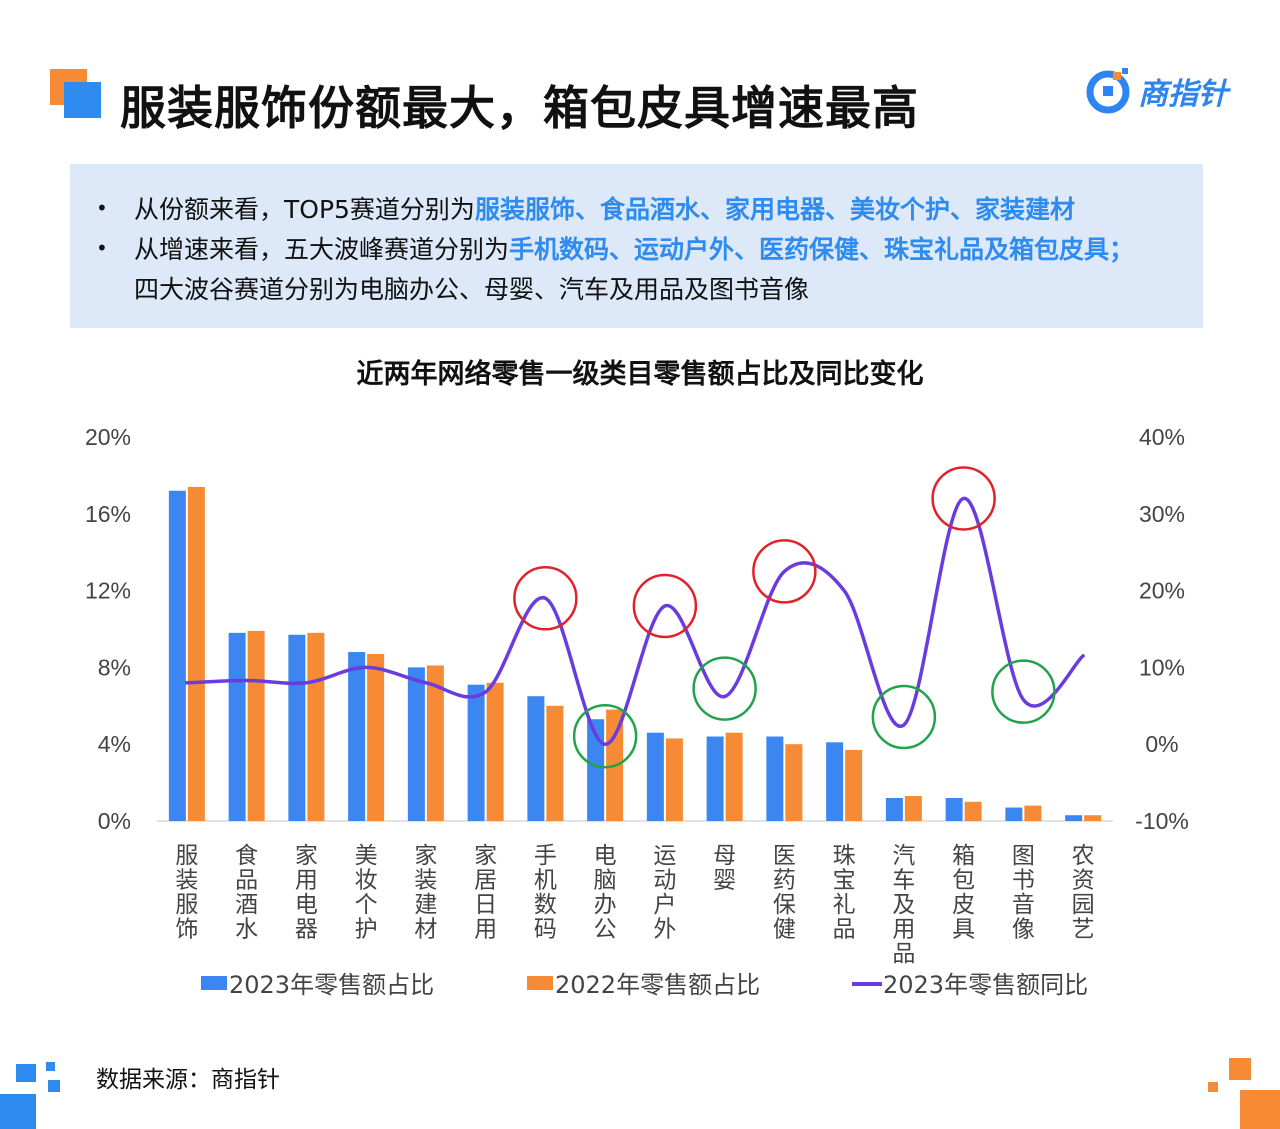 This screenshot has height=1129, width=1280. I want to click on legend-2022-share-label: 2022年零售额占比, so click(657, 985).